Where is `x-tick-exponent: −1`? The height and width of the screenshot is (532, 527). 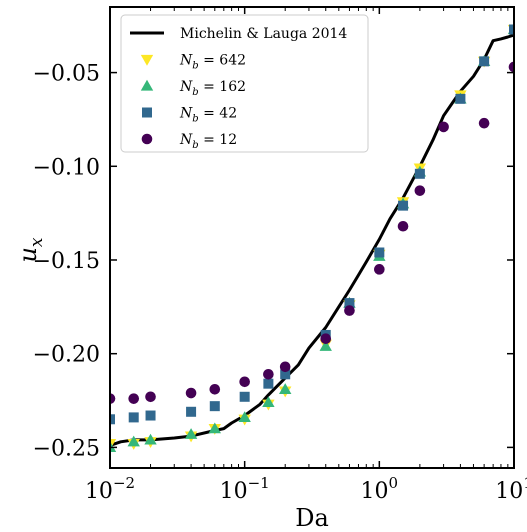
x-tick-exponent: −1 is located at coordinates (259, 483).